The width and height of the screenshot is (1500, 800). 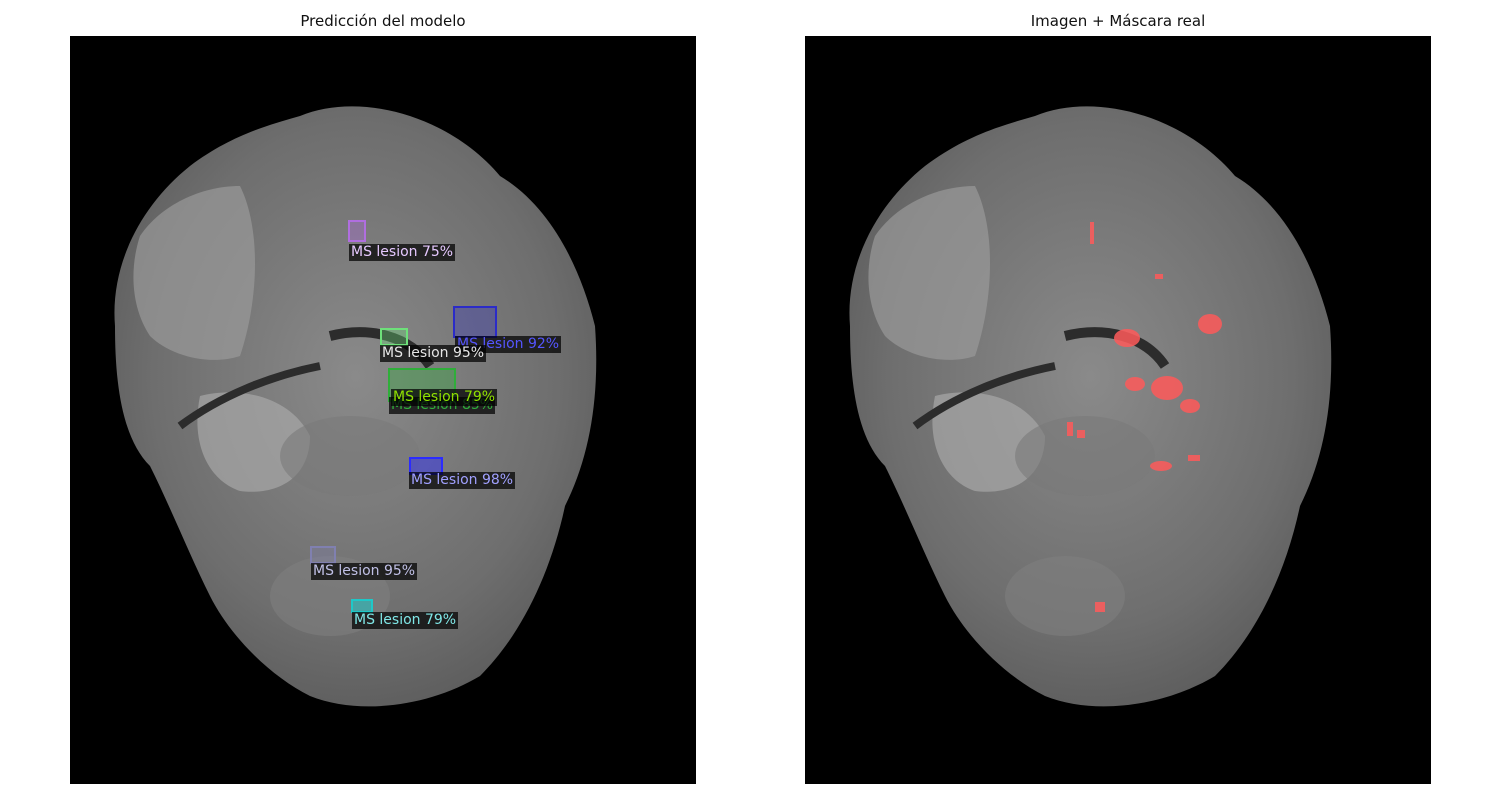 What do you see at coordinates (383, 21) in the screenshot?
I see `left-panel-title: Predicción del modelo` at bounding box center [383, 21].